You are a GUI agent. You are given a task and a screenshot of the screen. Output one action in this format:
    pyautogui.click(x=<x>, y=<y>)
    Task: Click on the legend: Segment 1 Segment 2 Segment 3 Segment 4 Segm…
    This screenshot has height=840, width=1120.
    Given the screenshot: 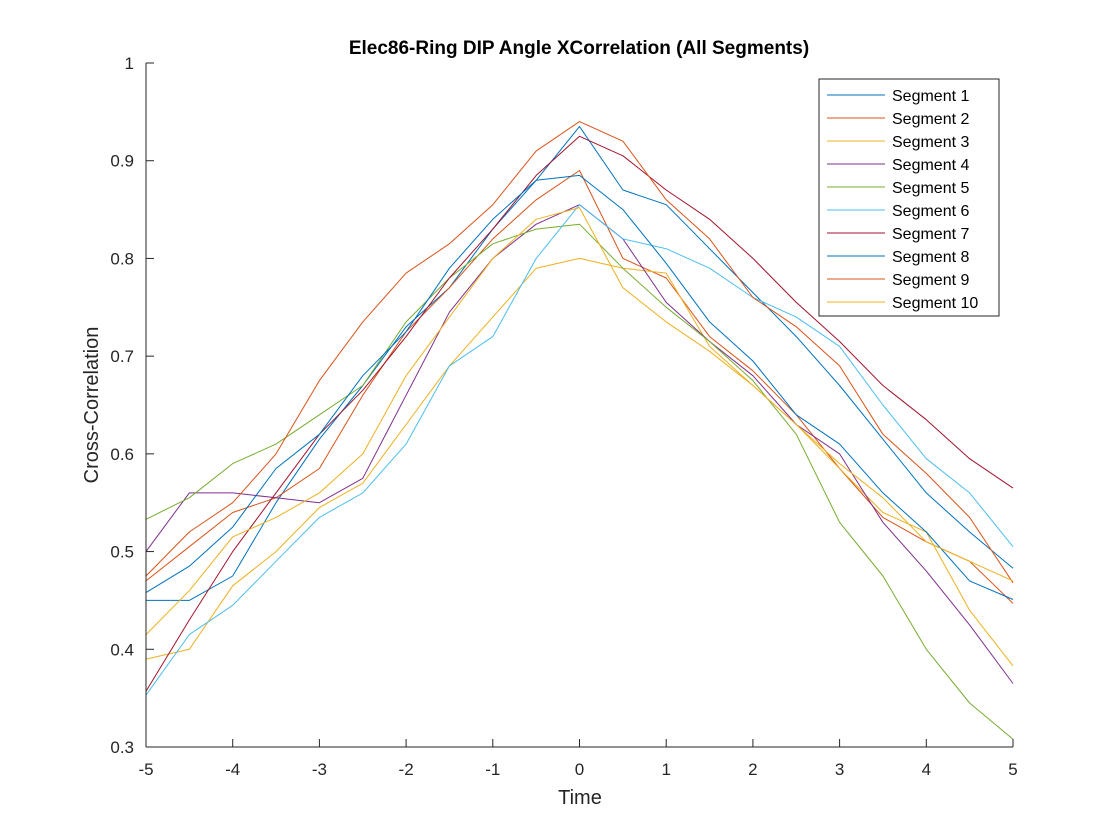 What is the action you would take?
    pyautogui.click(x=909, y=197)
    